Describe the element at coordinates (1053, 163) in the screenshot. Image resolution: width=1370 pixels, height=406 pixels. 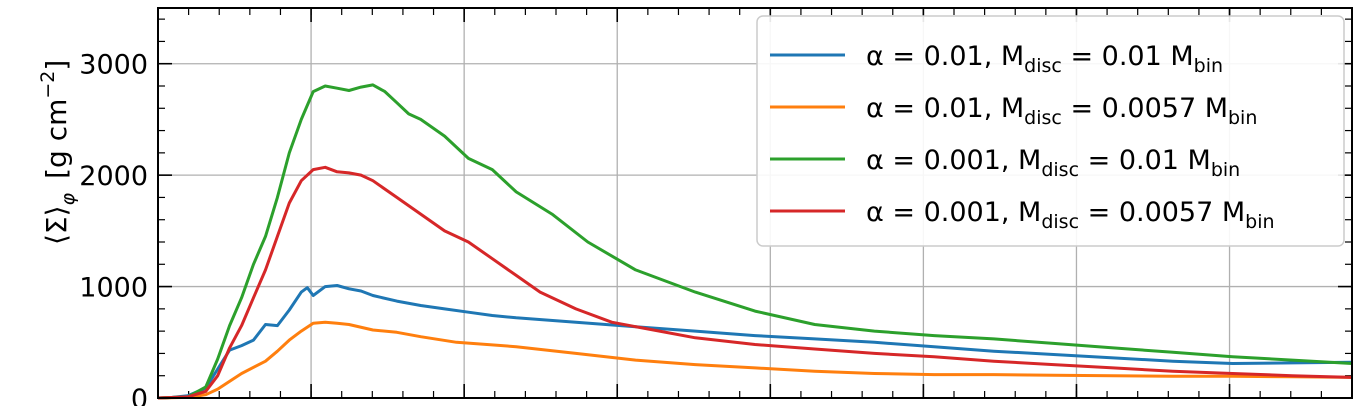
I see `legend-label-3: α = 0.001, Mdisc = 0.01 Mbin` at that location.